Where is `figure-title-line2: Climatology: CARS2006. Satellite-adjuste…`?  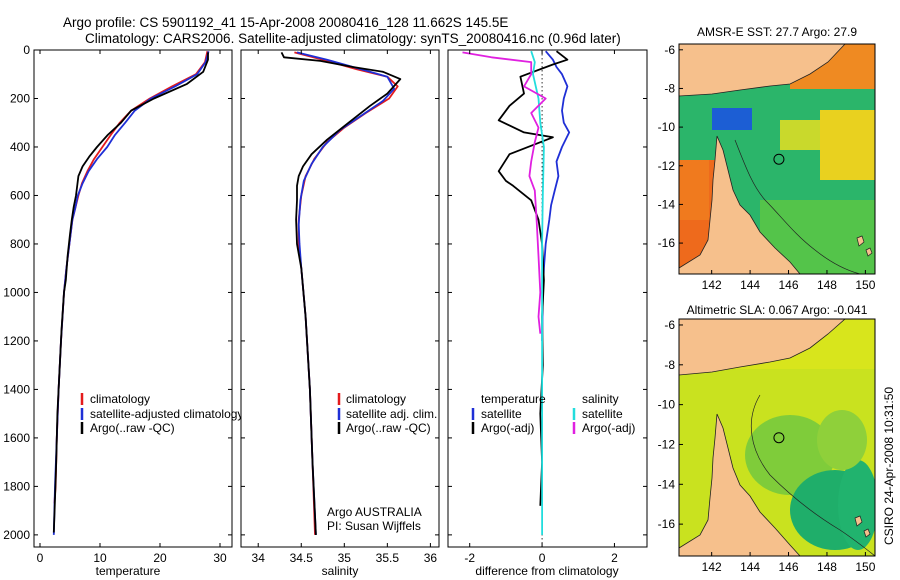
figure-title-line2: Climatology: CARS2006. Satellite-adjuste… is located at coordinates (353, 38).